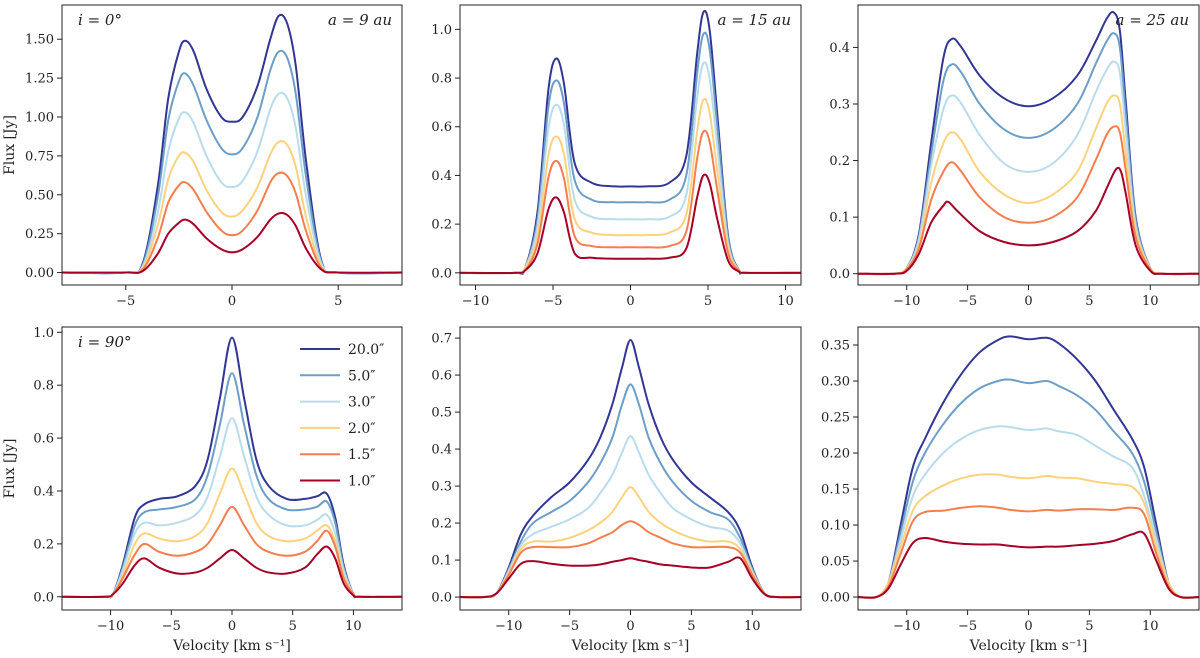  What do you see at coordinates (362, 376) in the screenshot?
I see `legend-label: 5.0″` at bounding box center [362, 376].